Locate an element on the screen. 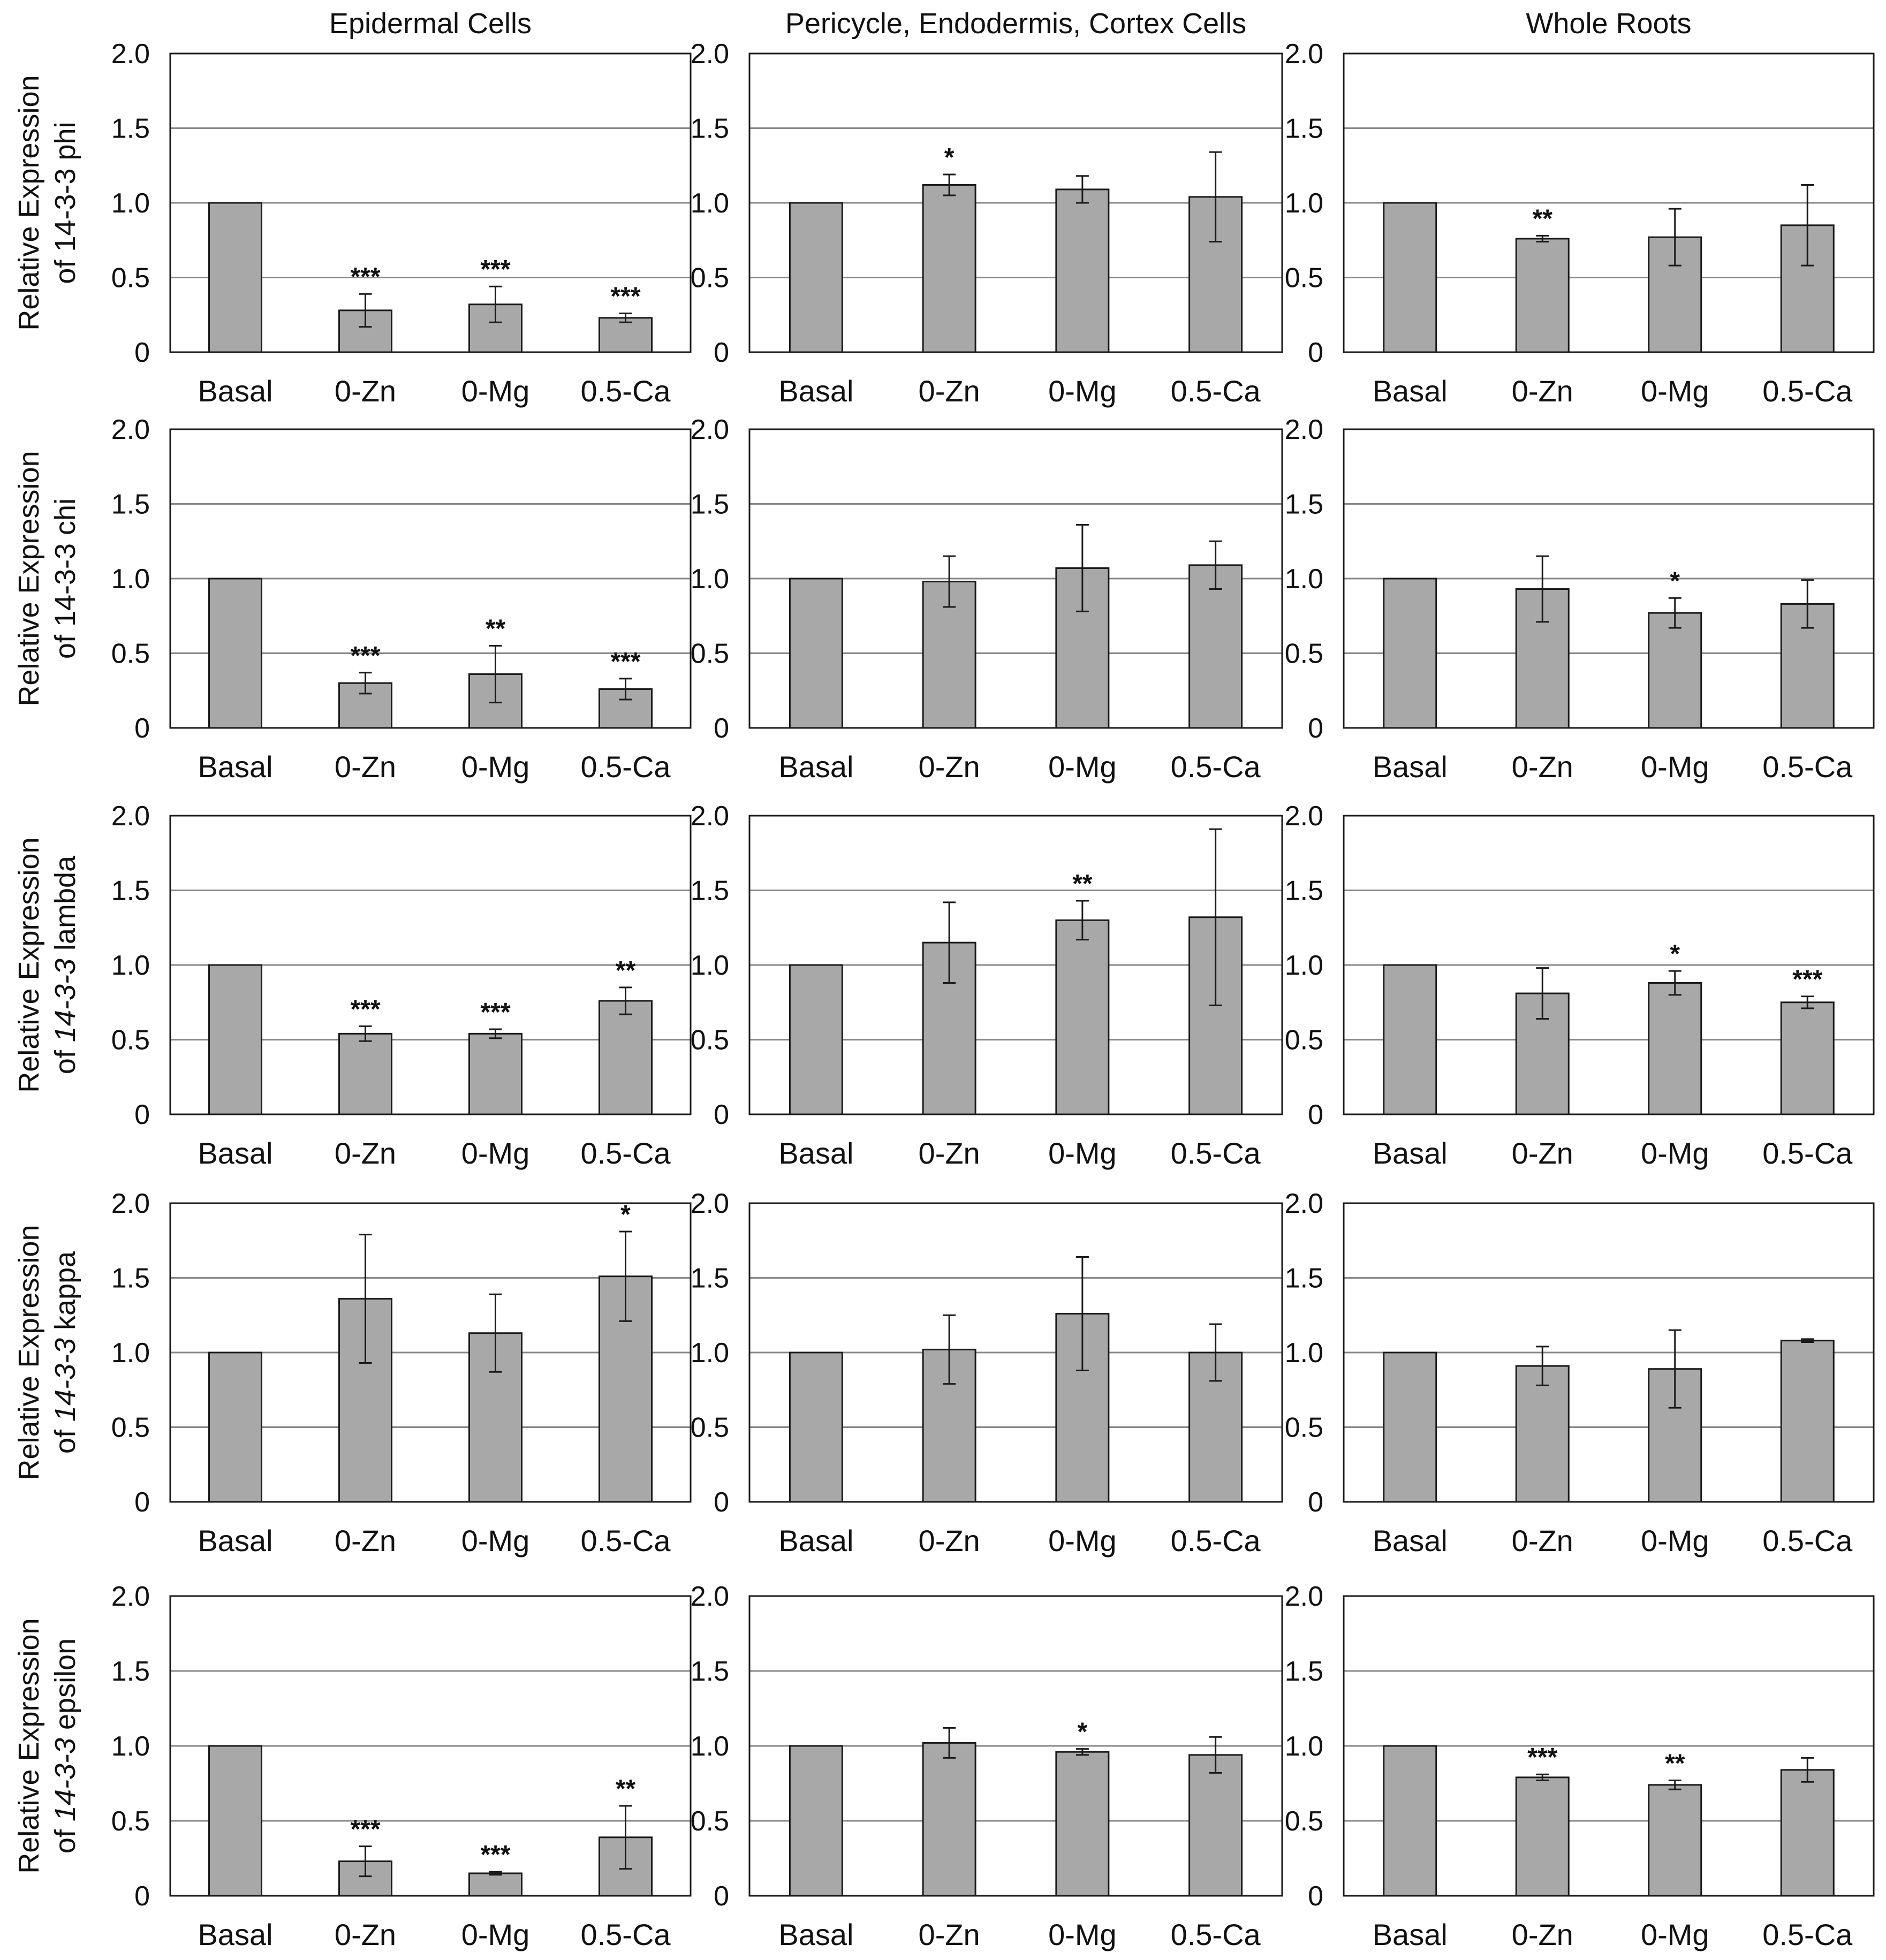  panel-r1-c0: 0 0.5 1.0 1.5 2.0 Basal *** 0-Zn ** 0-Mg *** 0.5-Ca is located at coordinates (402, 599).